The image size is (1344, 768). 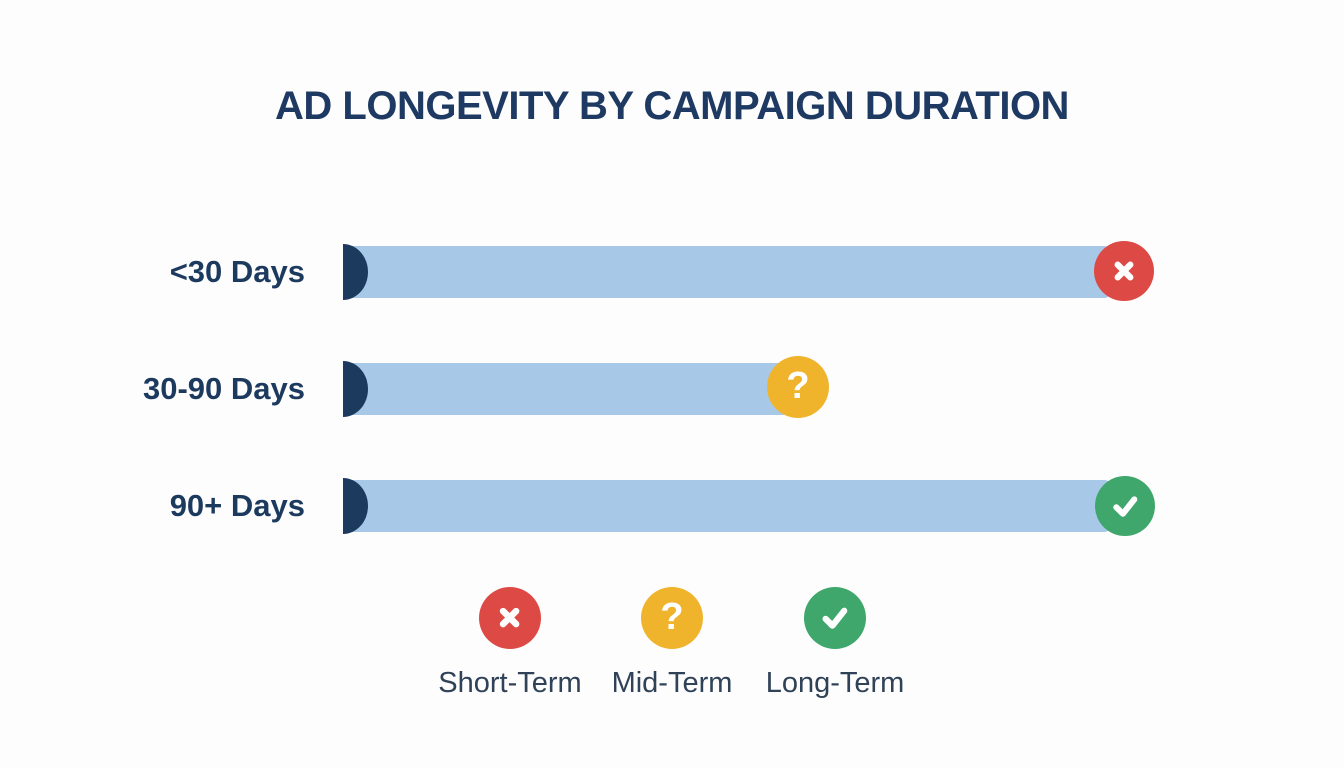 I want to click on legend-item-short-term: Short-Term, so click(x=510, y=643).